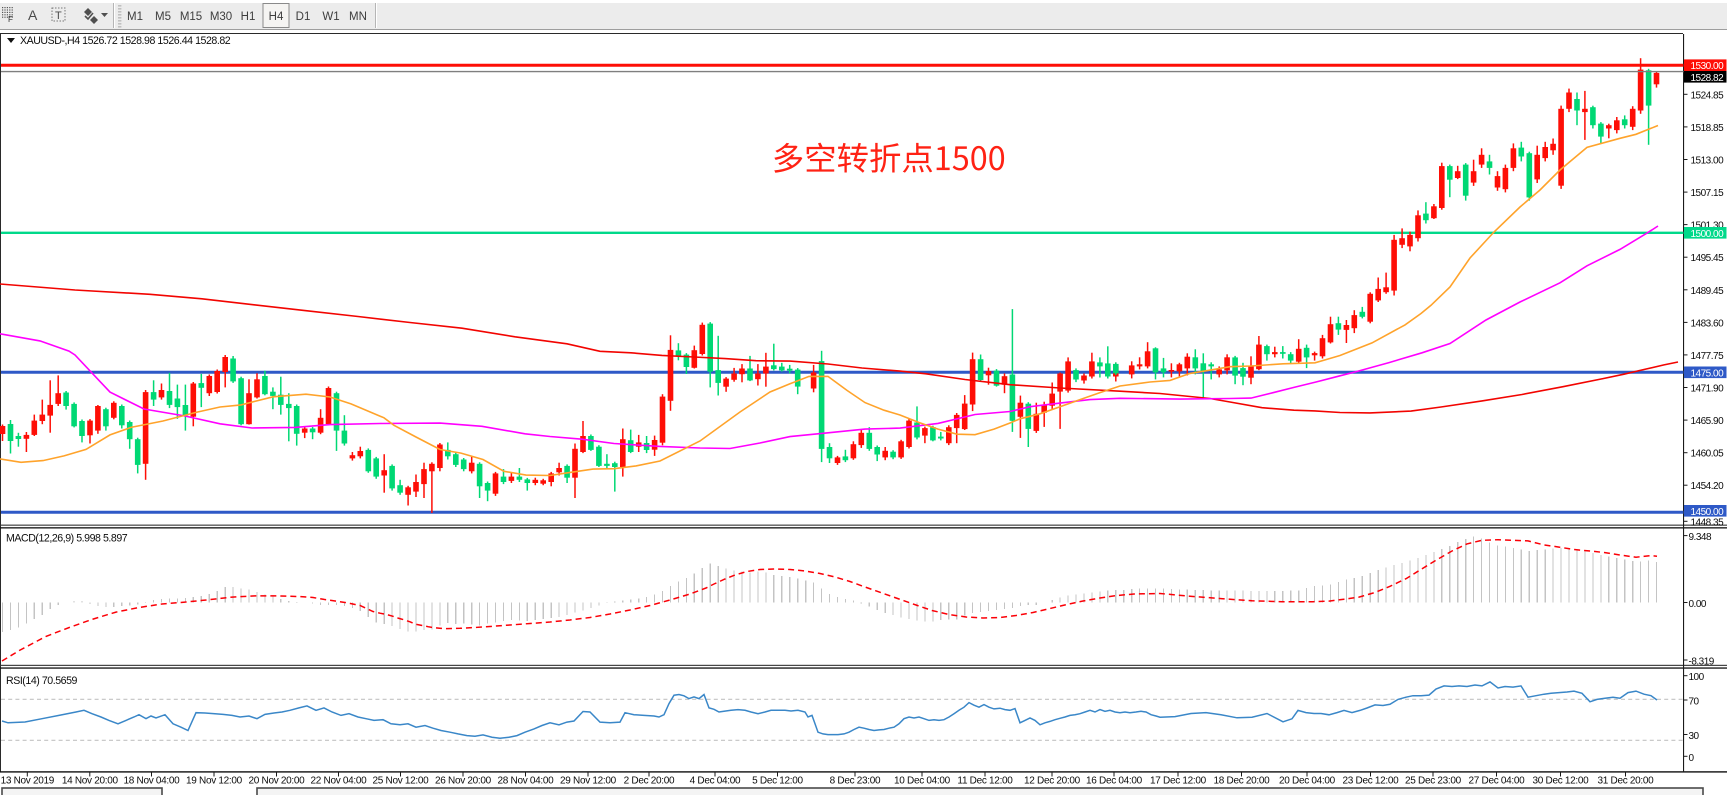  What do you see at coordinates (1626, 781) in the screenshot?
I see `svg-text: 31 Dec 20:00` at bounding box center [1626, 781].